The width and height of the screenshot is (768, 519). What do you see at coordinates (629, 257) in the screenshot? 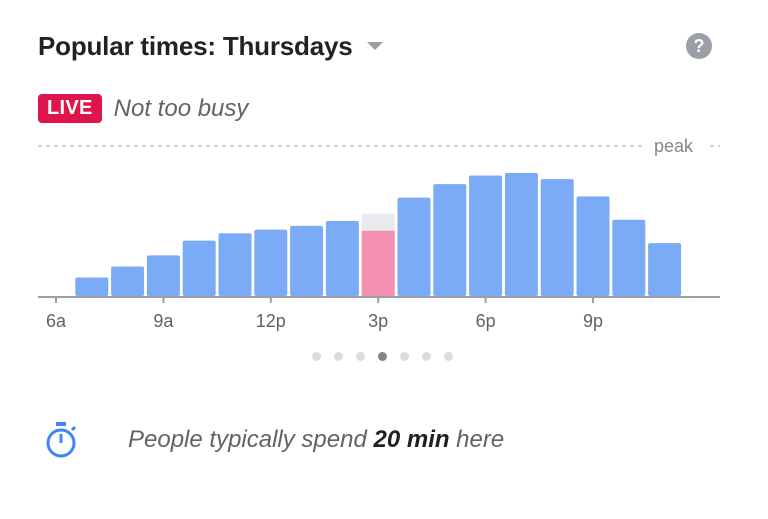
I see `bar-10p` at bounding box center [629, 257].